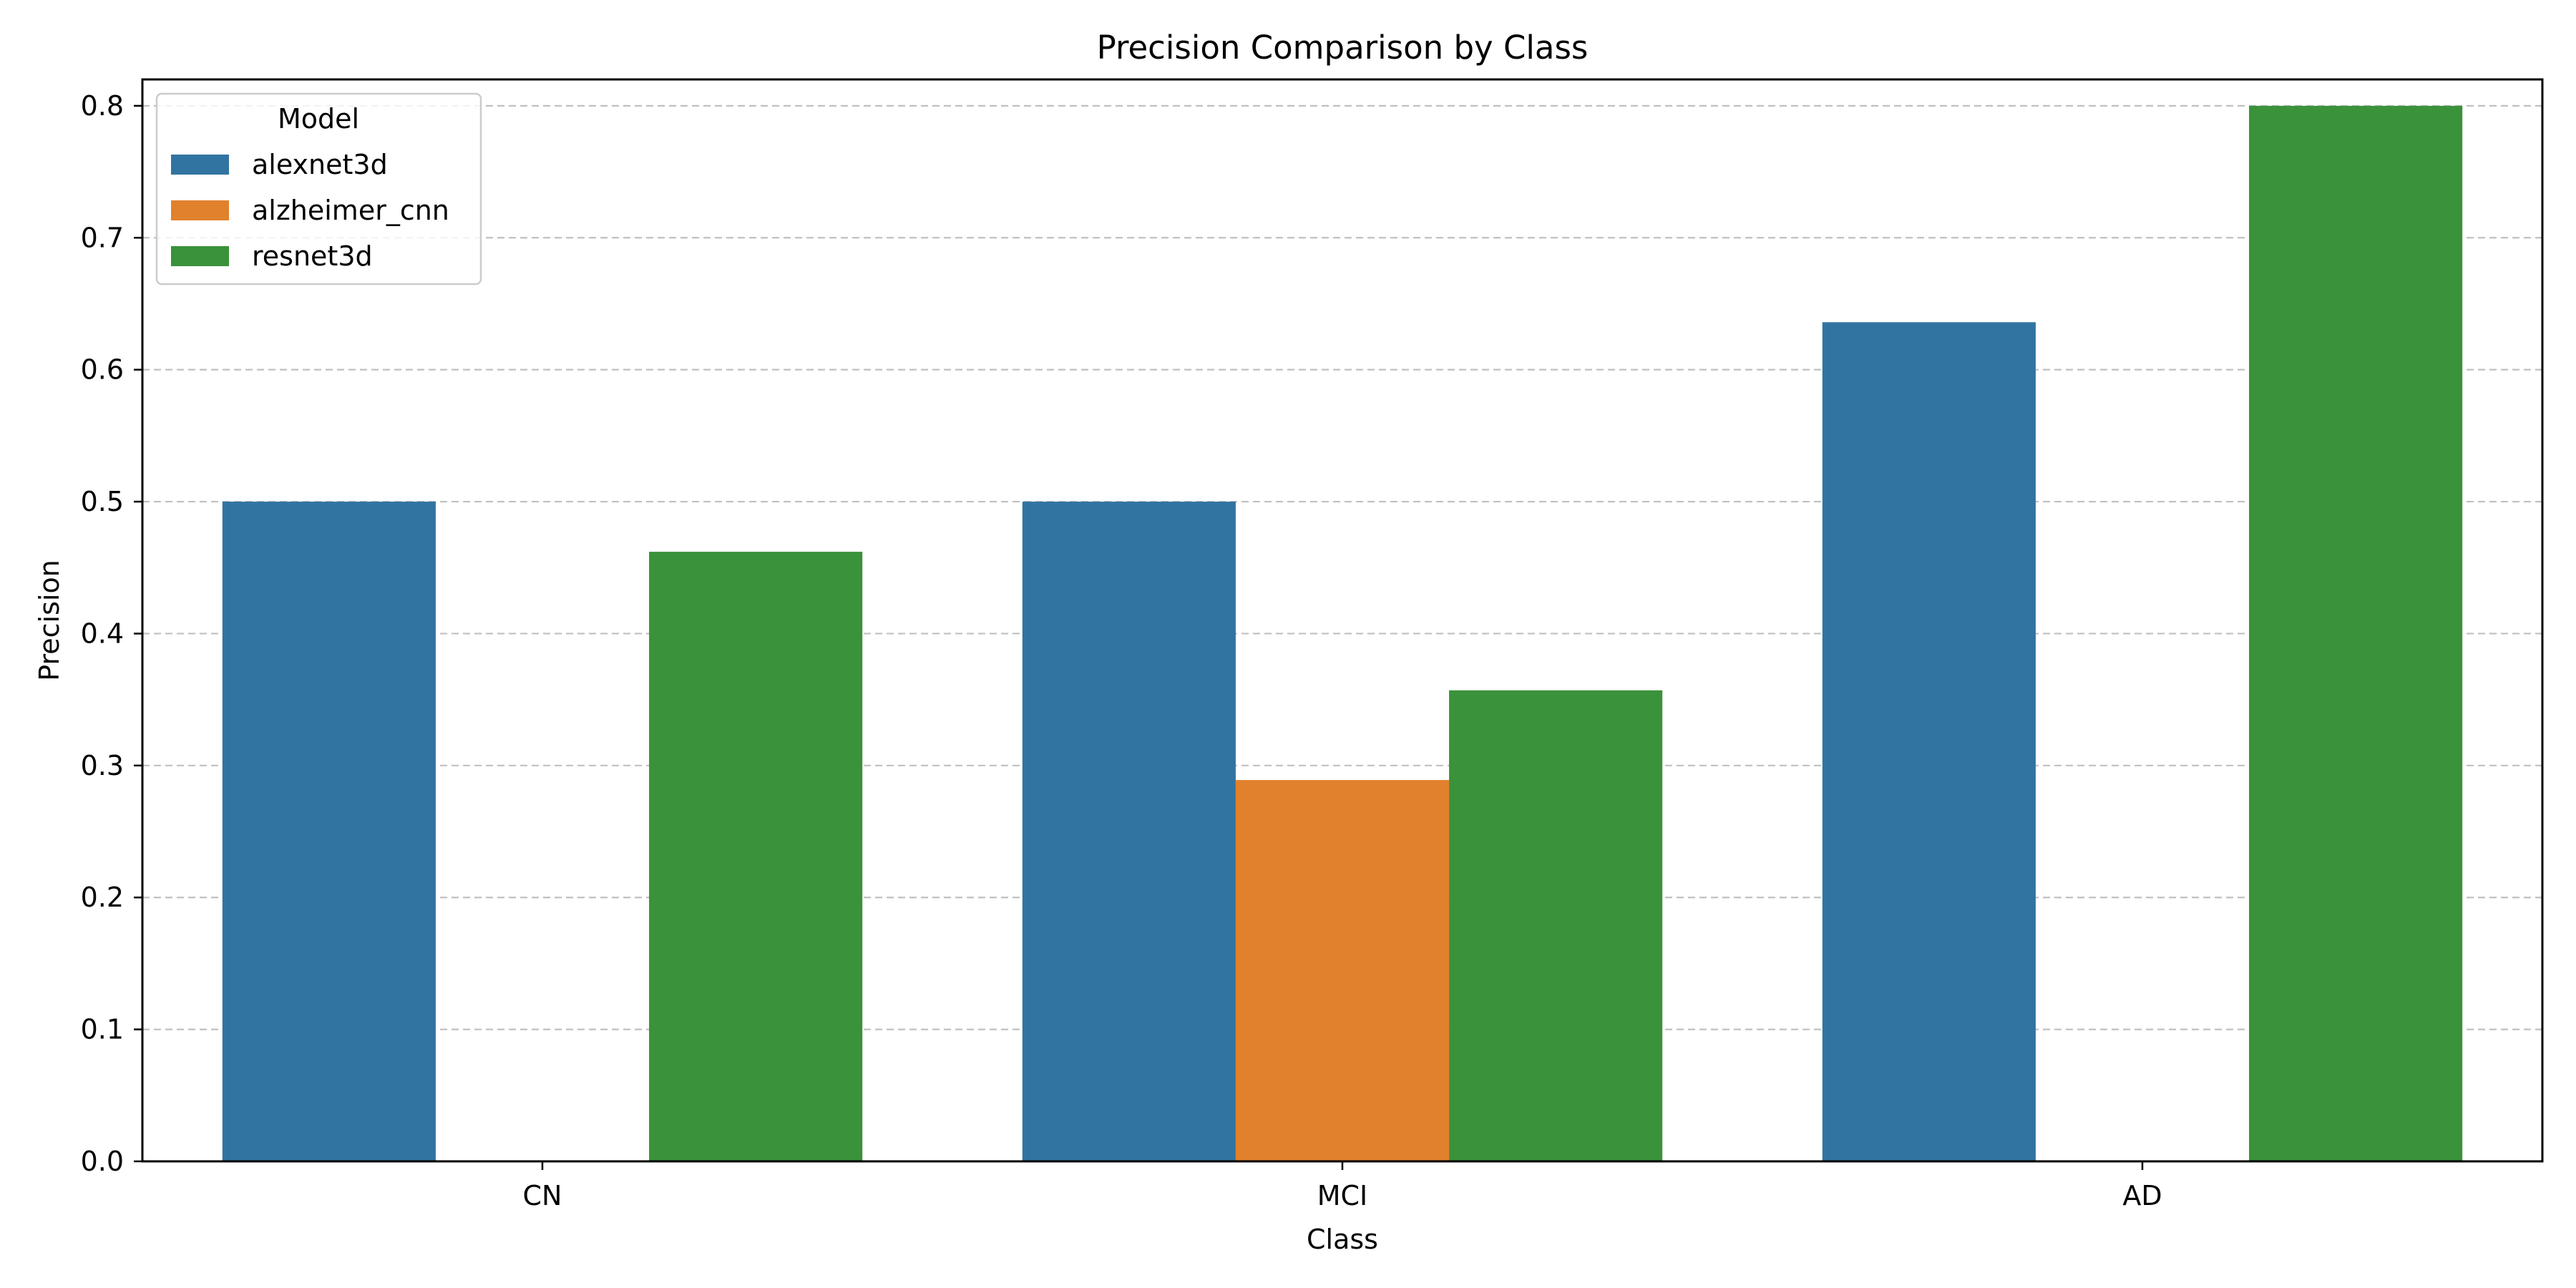  I want to click on bar-alexnet3d-CN, so click(329, 831).